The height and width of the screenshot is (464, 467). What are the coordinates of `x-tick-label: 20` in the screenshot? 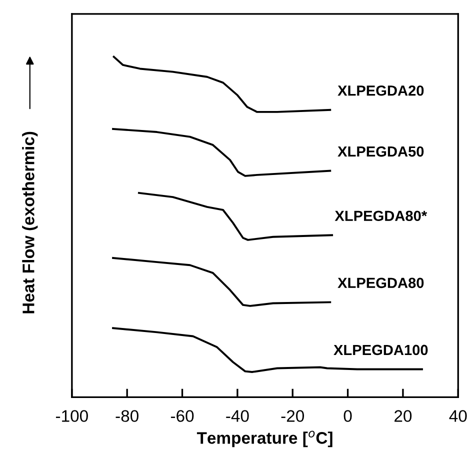 It's located at (403, 416).